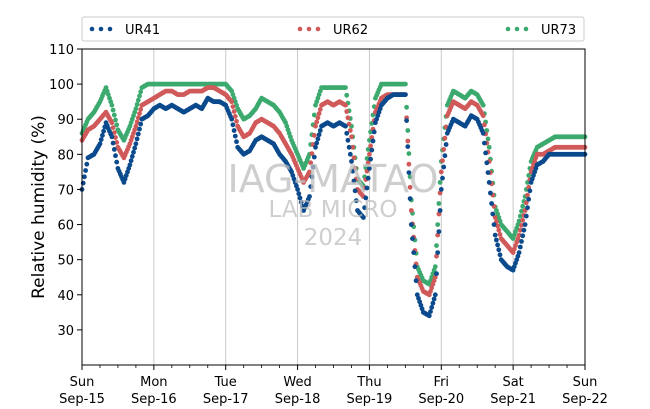  What do you see at coordinates (333, 210) in the screenshot?
I see `watermark-line-2: LAB MICRO` at bounding box center [333, 210].